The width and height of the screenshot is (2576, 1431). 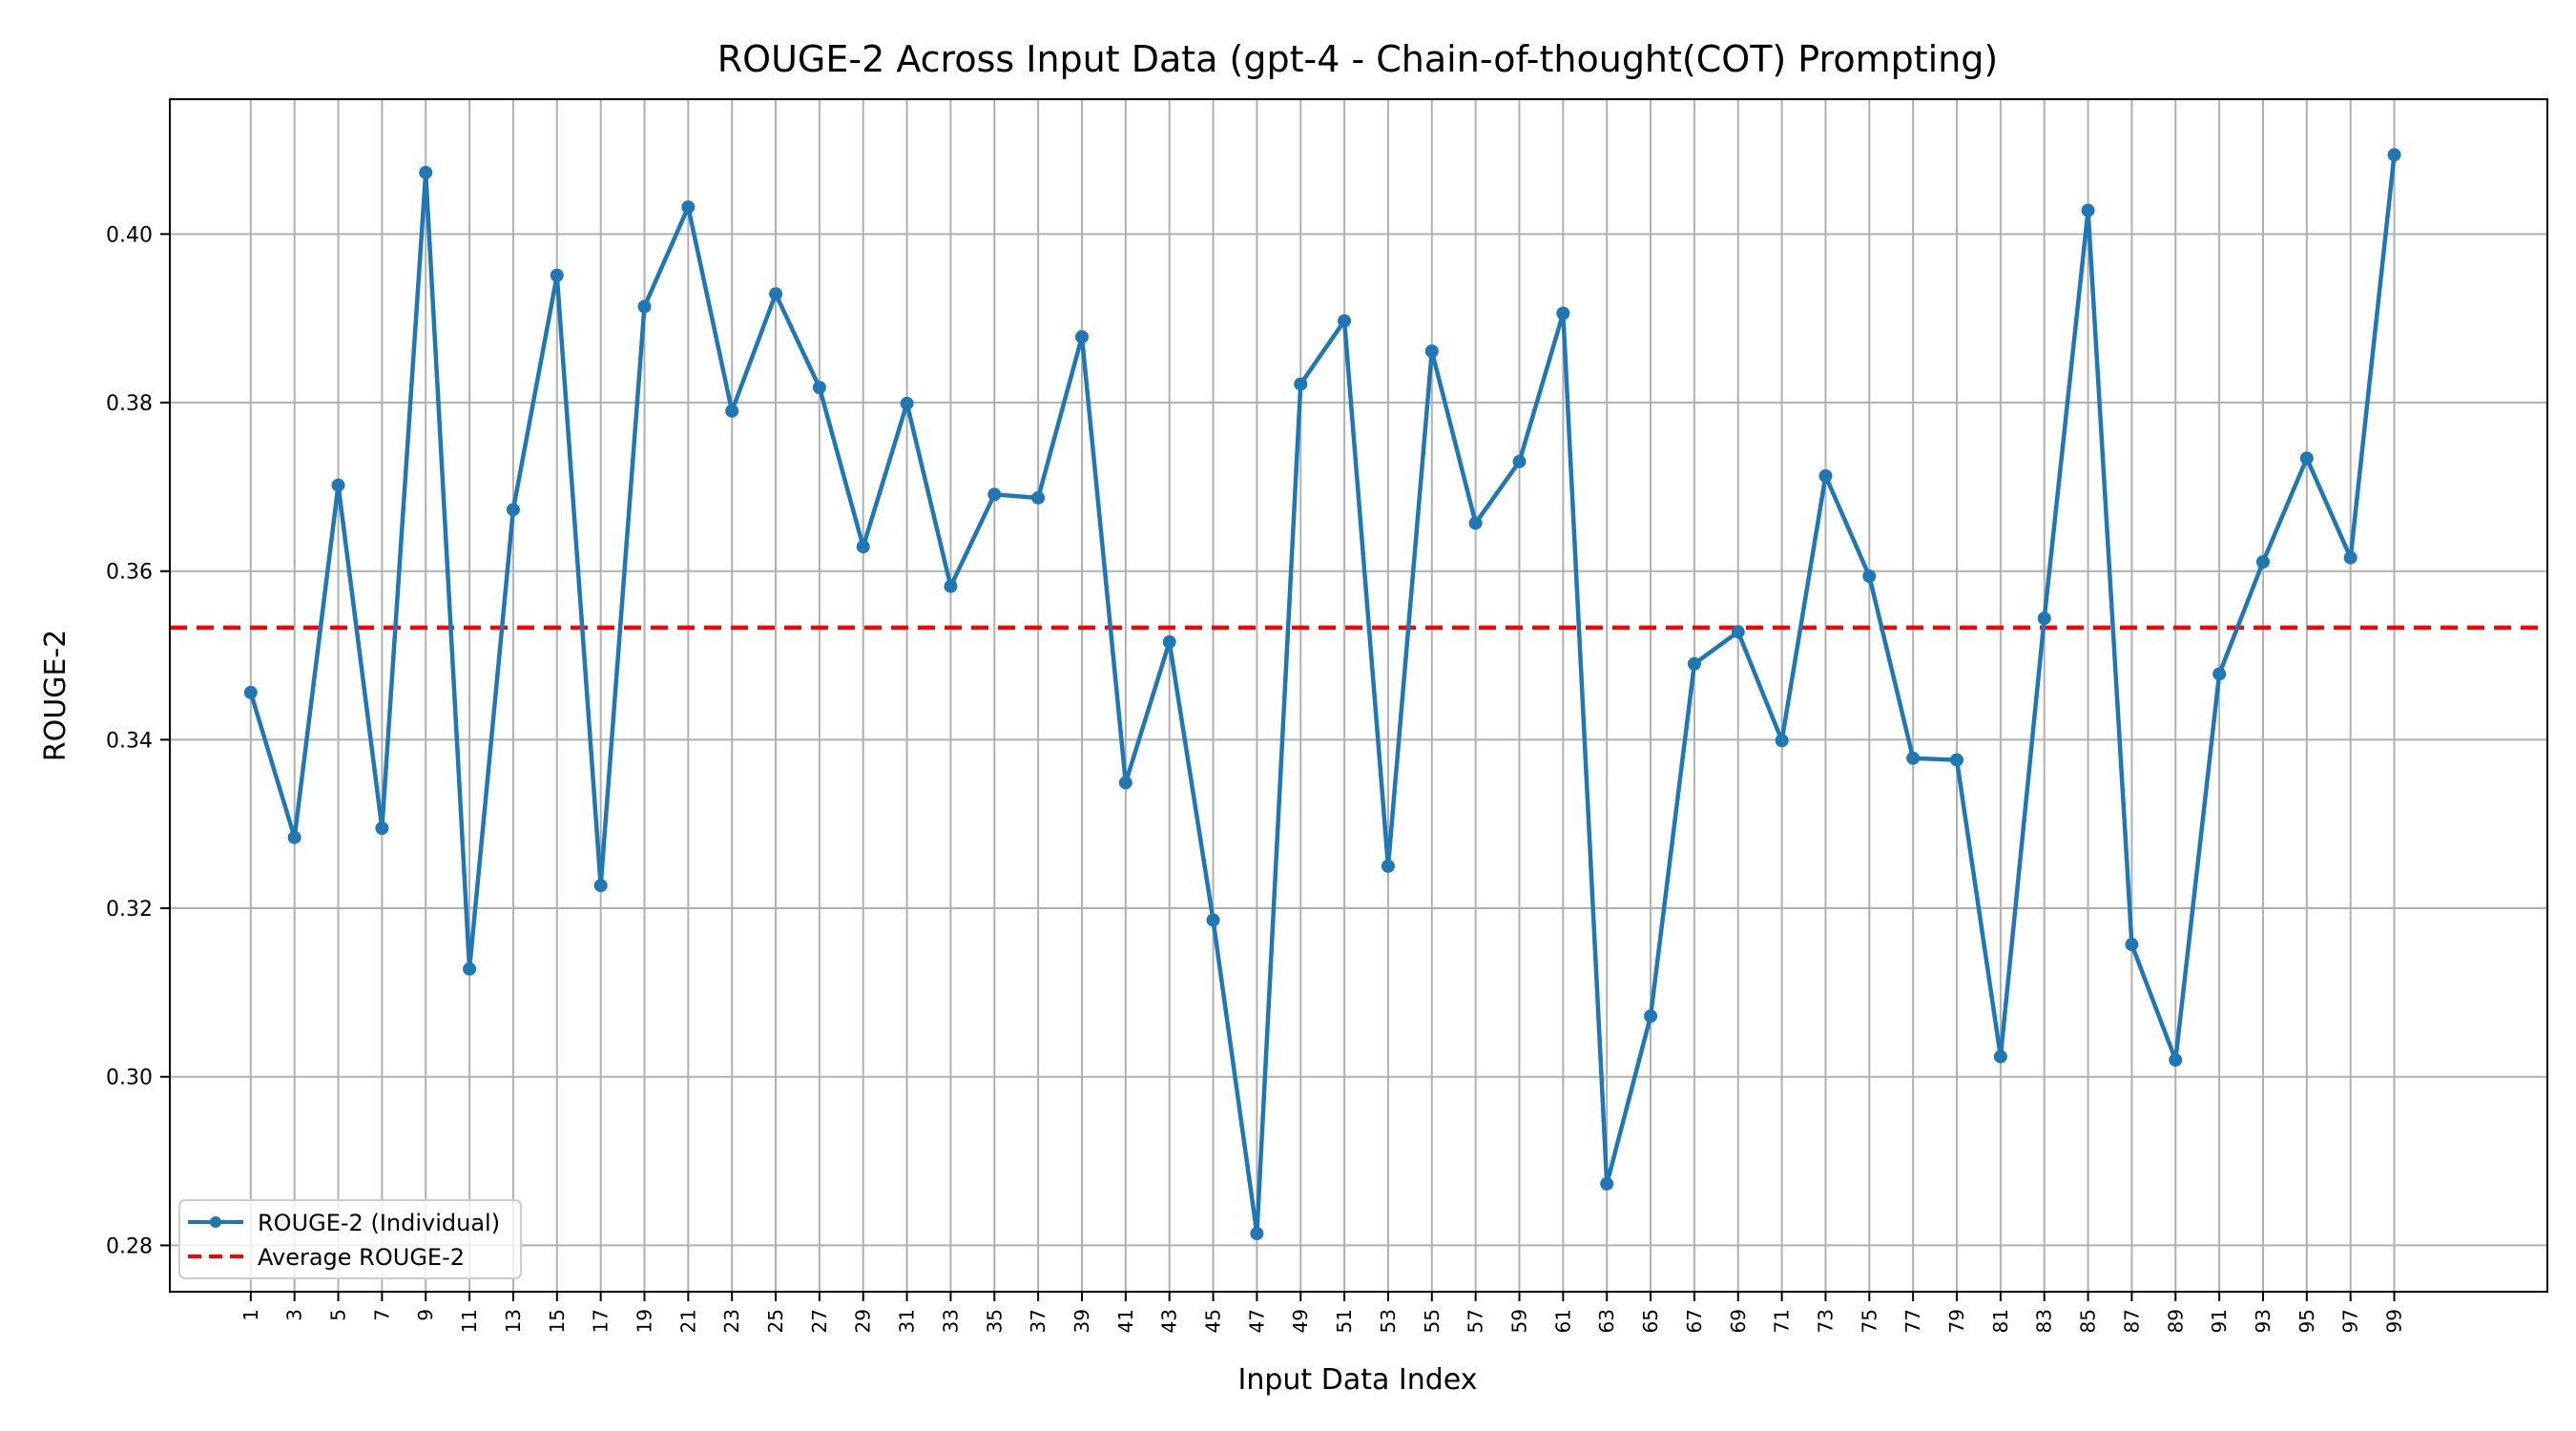 What do you see at coordinates (1038, 1321) in the screenshot?
I see `x-tick-label: 37` at bounding box center [1038, 1321].